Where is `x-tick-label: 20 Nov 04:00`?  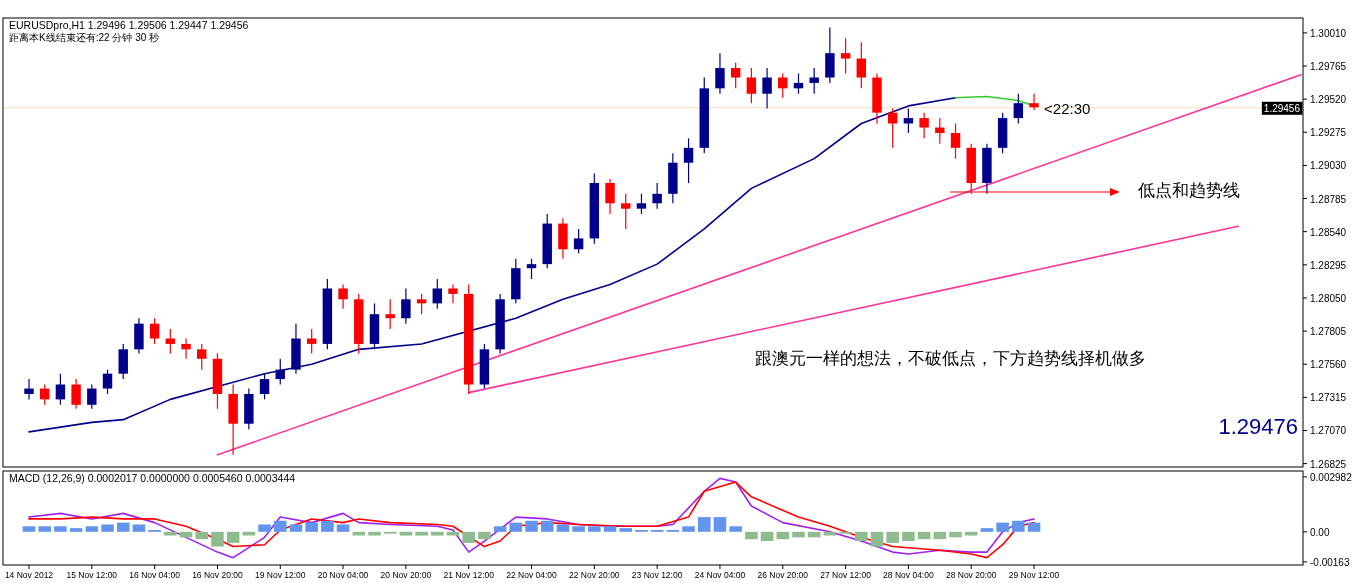 x-tick-label: 20 Nov 04:00 is located at coordinates (343, 575).